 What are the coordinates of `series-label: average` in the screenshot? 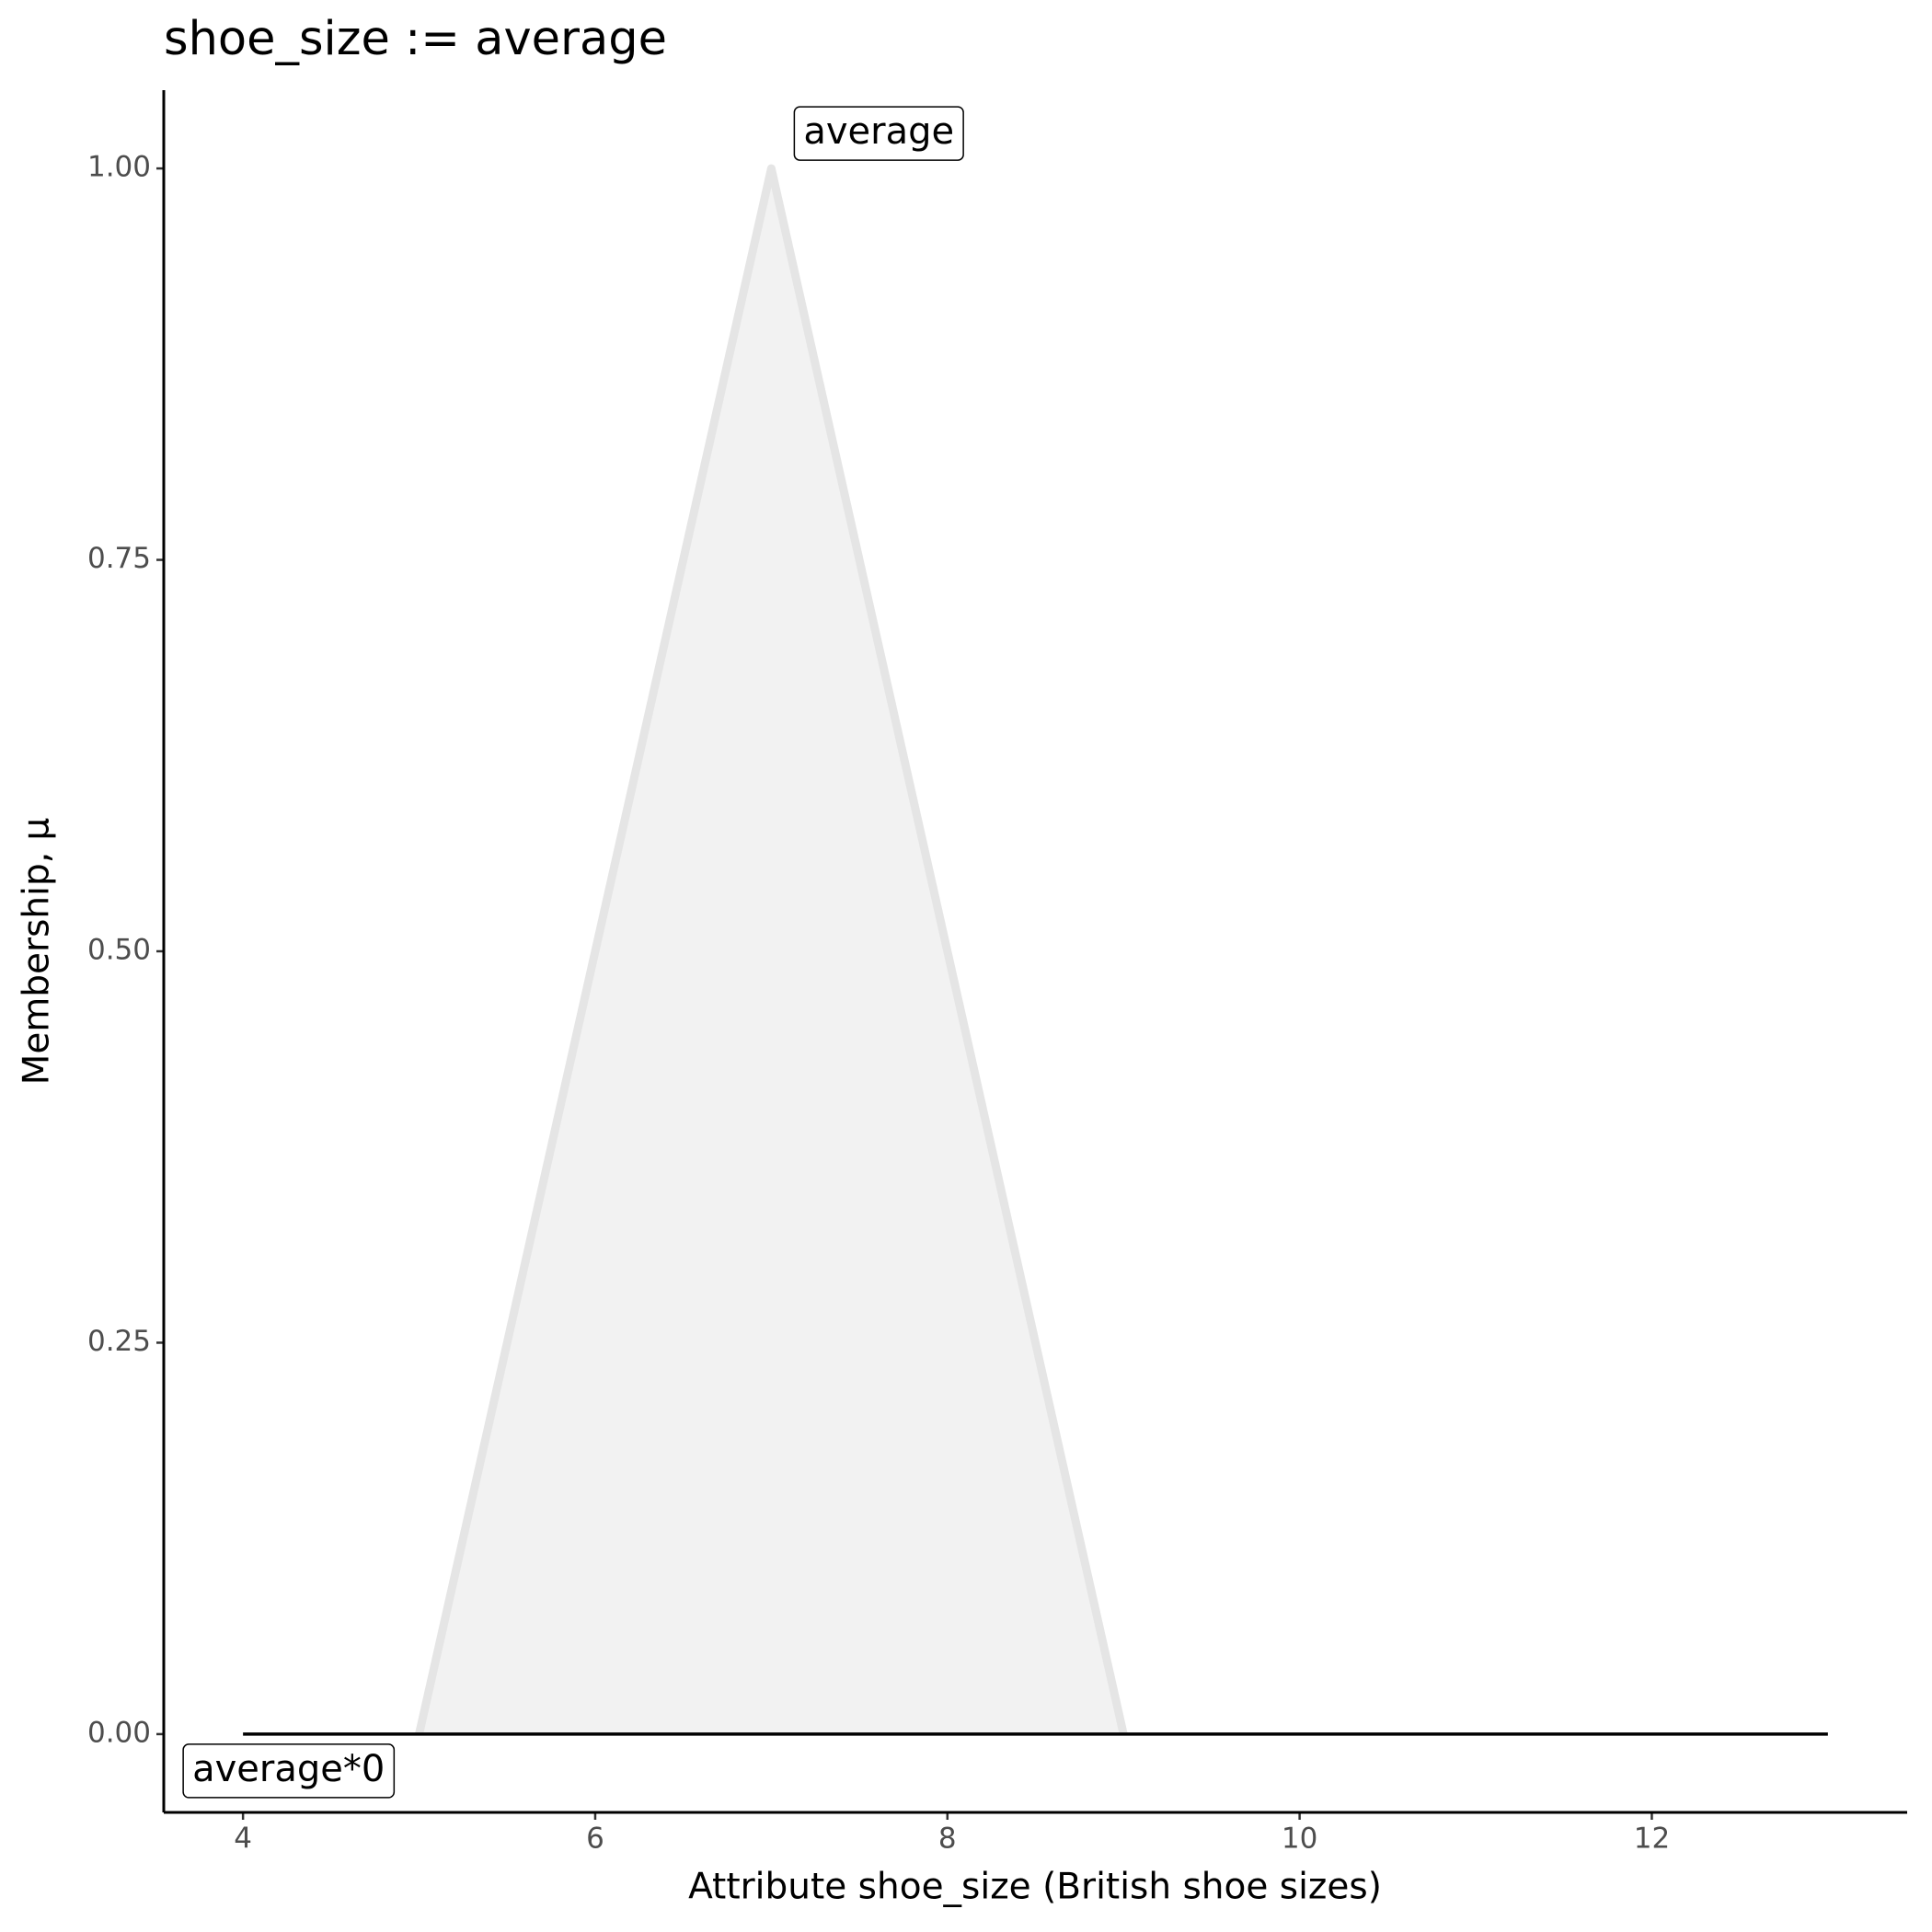 It's located at (878, 131).